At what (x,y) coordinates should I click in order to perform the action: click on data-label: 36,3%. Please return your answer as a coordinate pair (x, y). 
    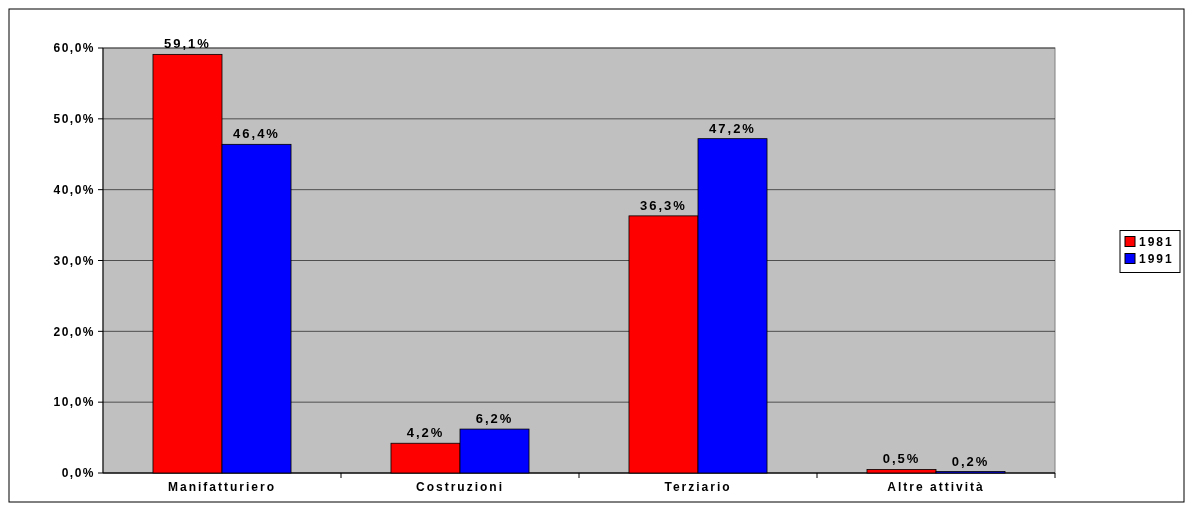
    Looking at the image, I should click on (663, 205).